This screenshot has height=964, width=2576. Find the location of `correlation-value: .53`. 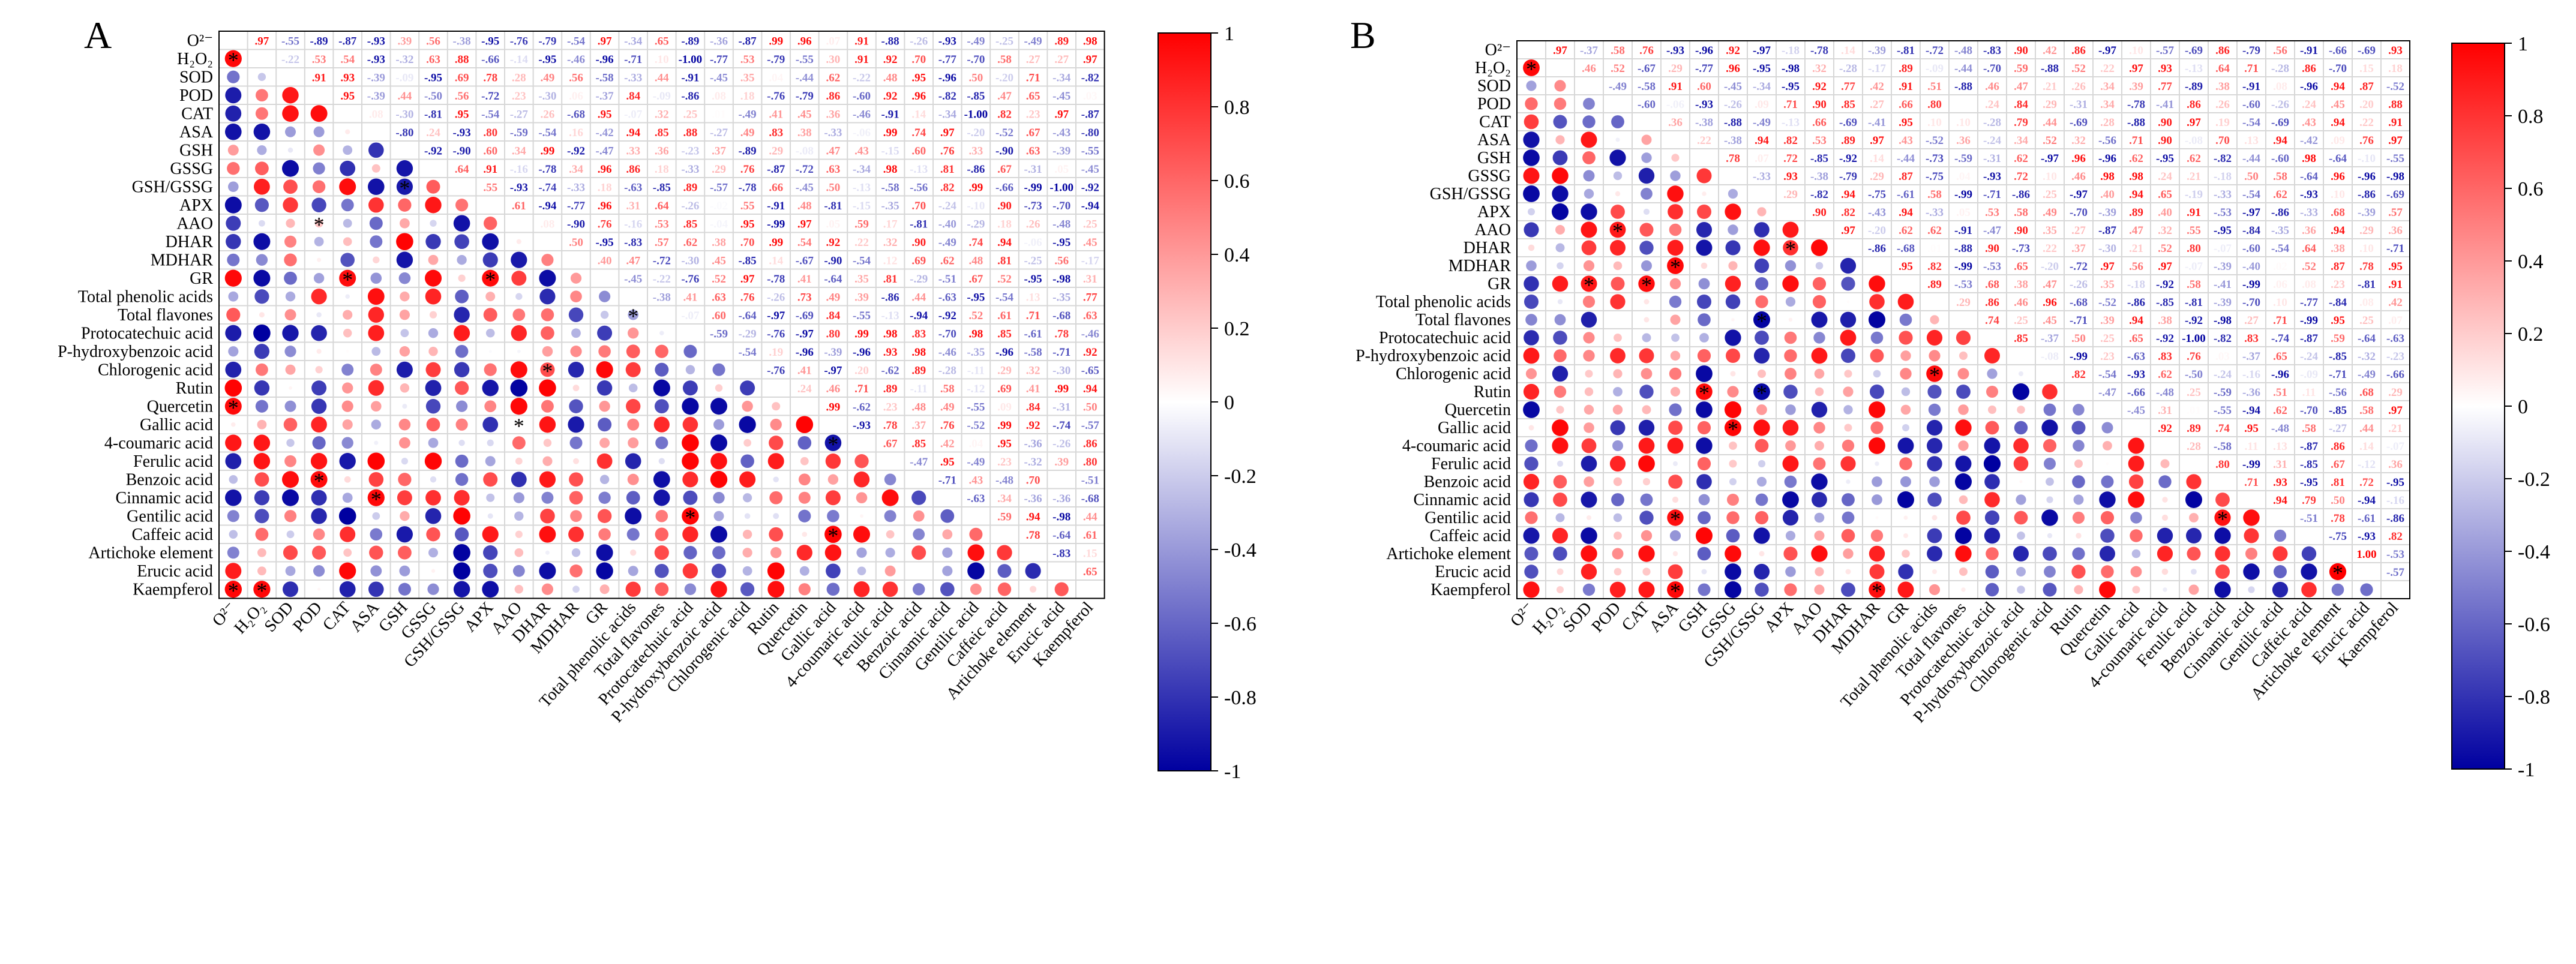

correlation-value: .53 is located at coordinates (1819, 141).